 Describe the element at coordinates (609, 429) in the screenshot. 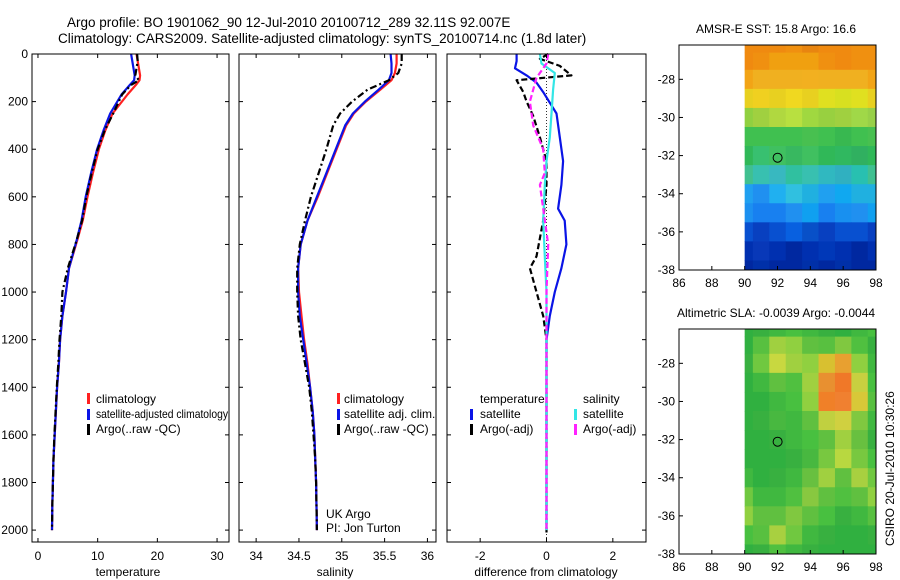

I see `difference-legend-label-sal-argo: Argo(-adj)` at that location.